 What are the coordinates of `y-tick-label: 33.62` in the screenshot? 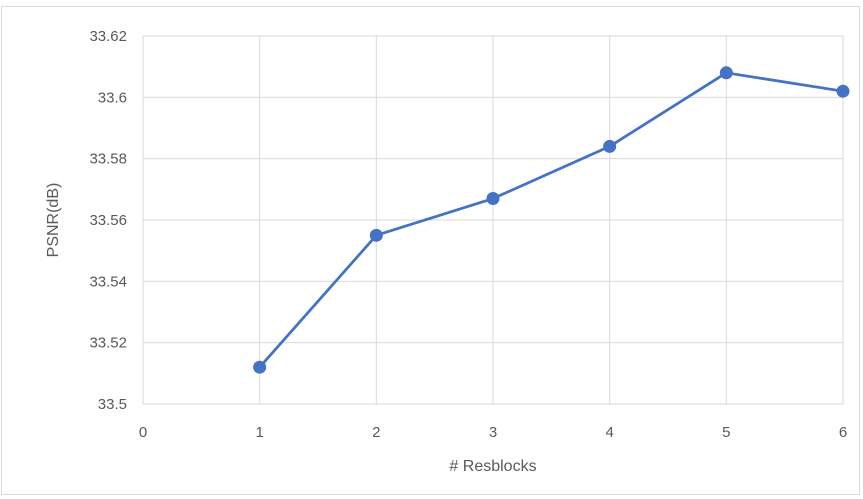 It's located at (108, 36).